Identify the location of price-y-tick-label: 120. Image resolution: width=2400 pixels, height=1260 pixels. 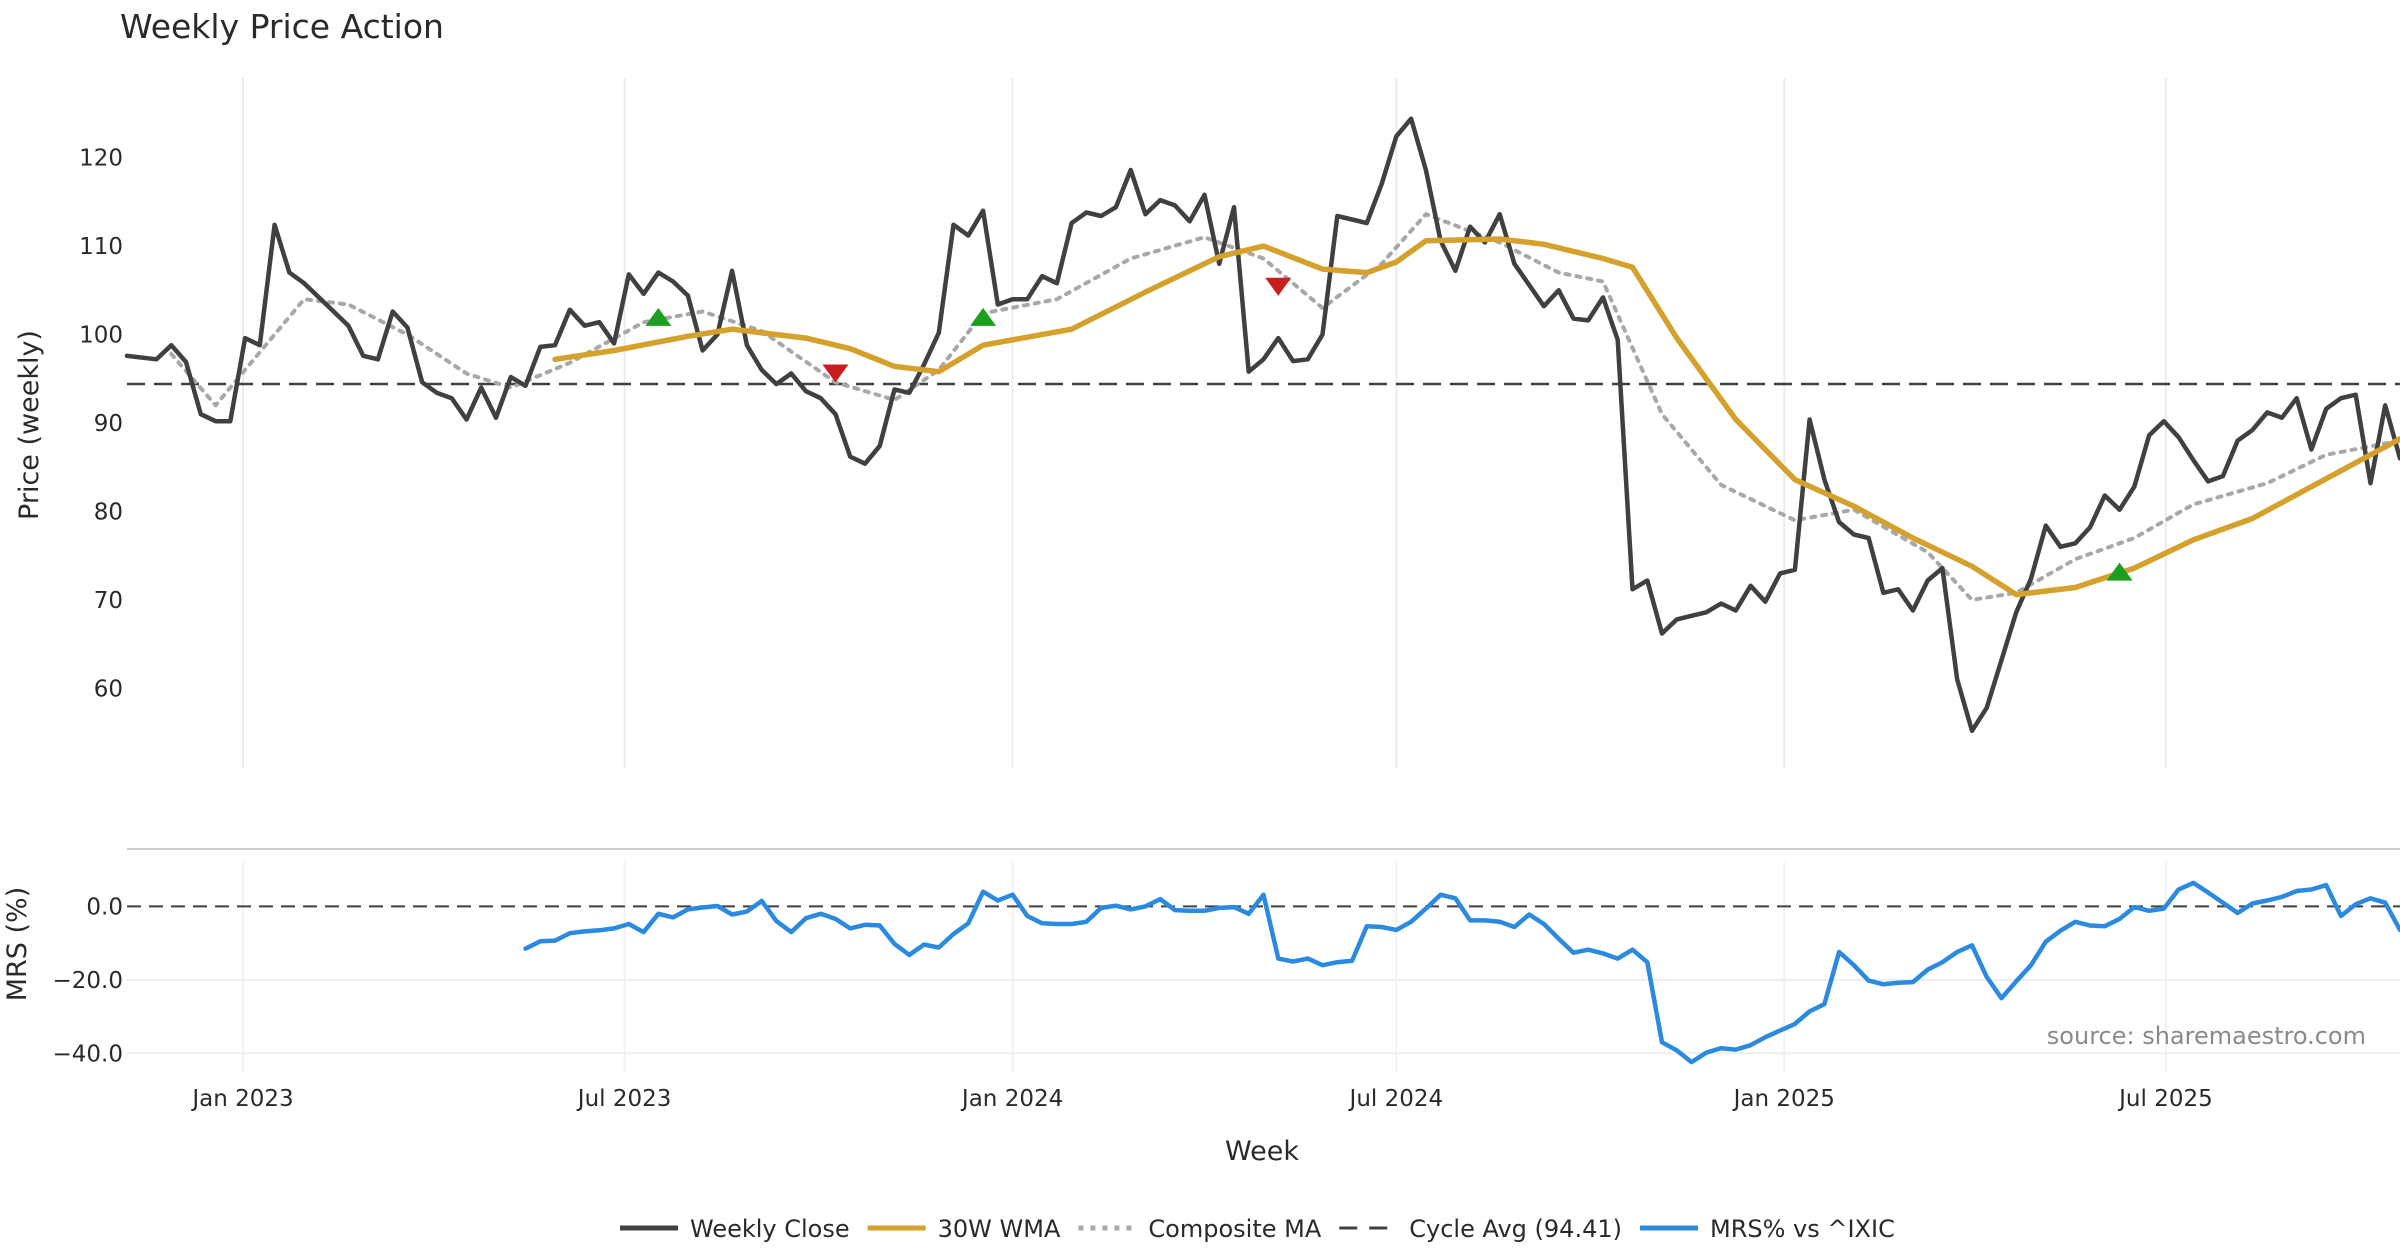
(101, 159).